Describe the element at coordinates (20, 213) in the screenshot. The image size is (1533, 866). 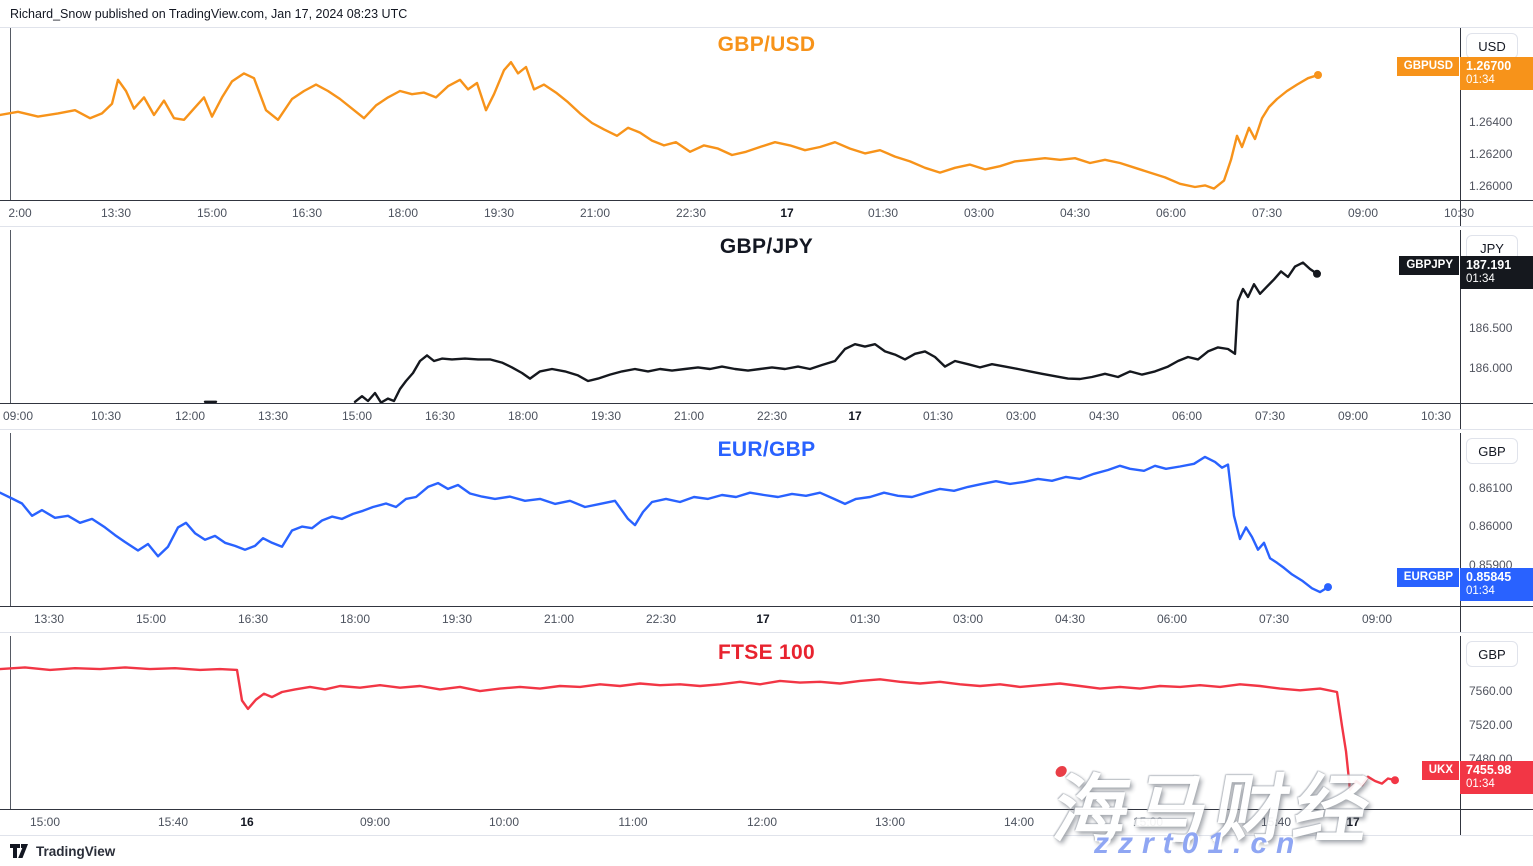
I see `time-tick-label: 2:00` at that location.